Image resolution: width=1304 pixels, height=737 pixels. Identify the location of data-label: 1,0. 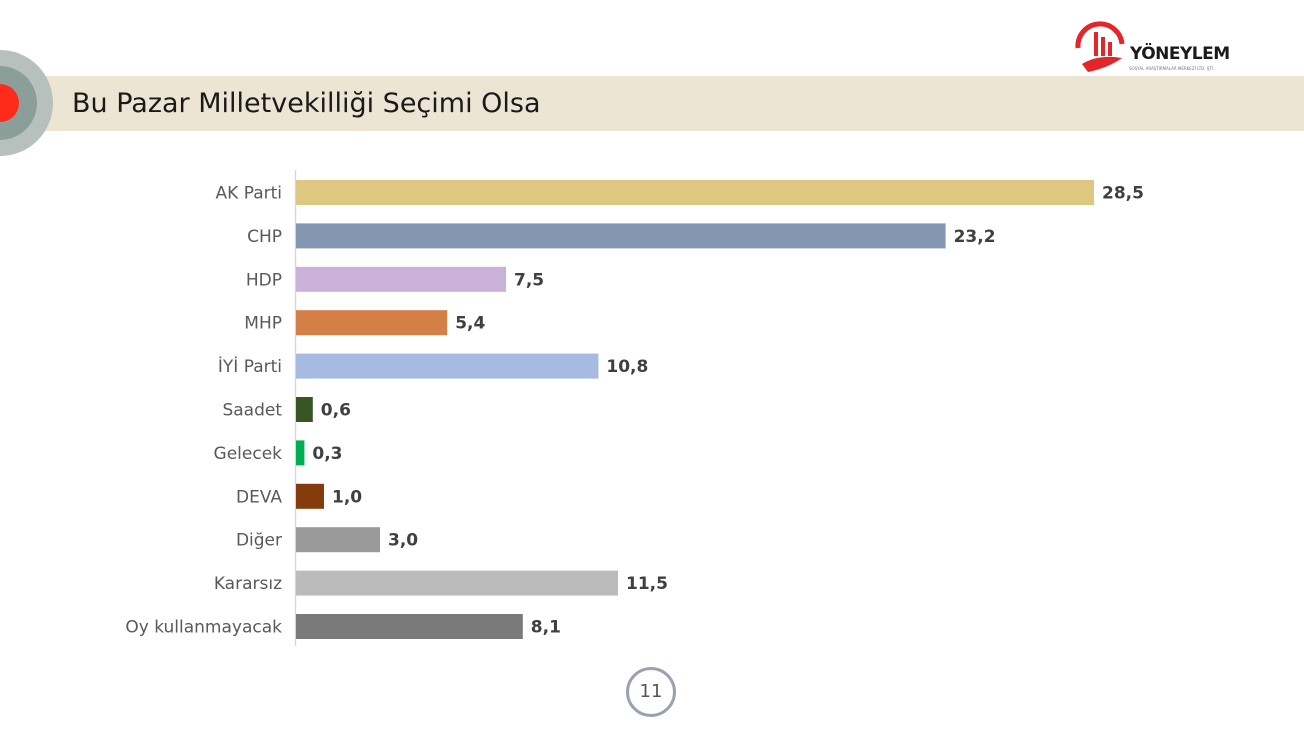
(347, 497).